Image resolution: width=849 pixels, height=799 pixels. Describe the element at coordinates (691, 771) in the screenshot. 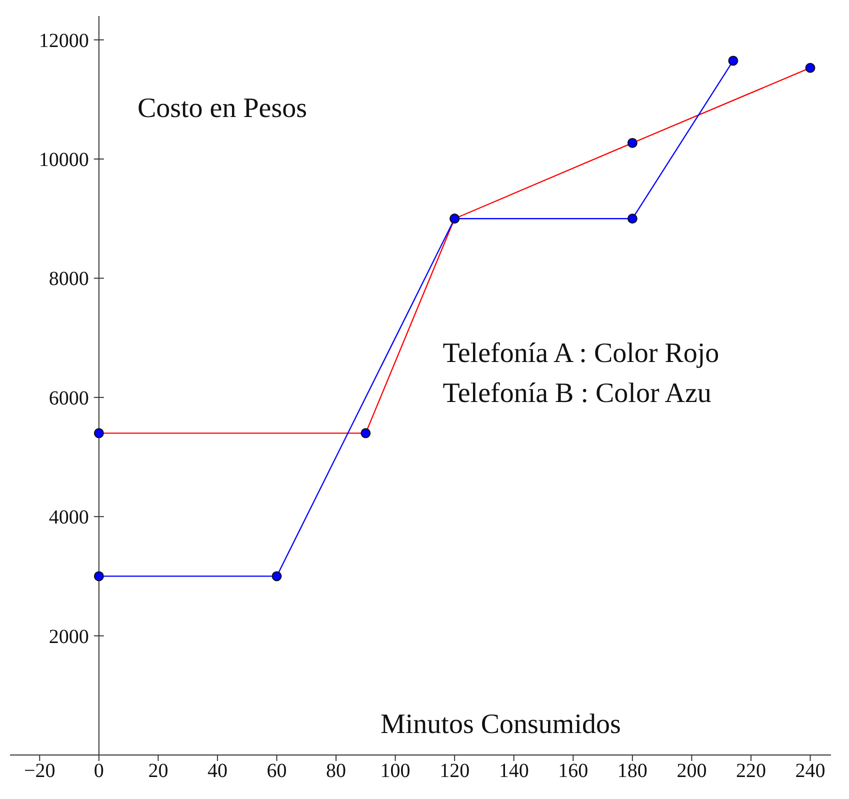

I see `x-tick-label: 200` at that location.